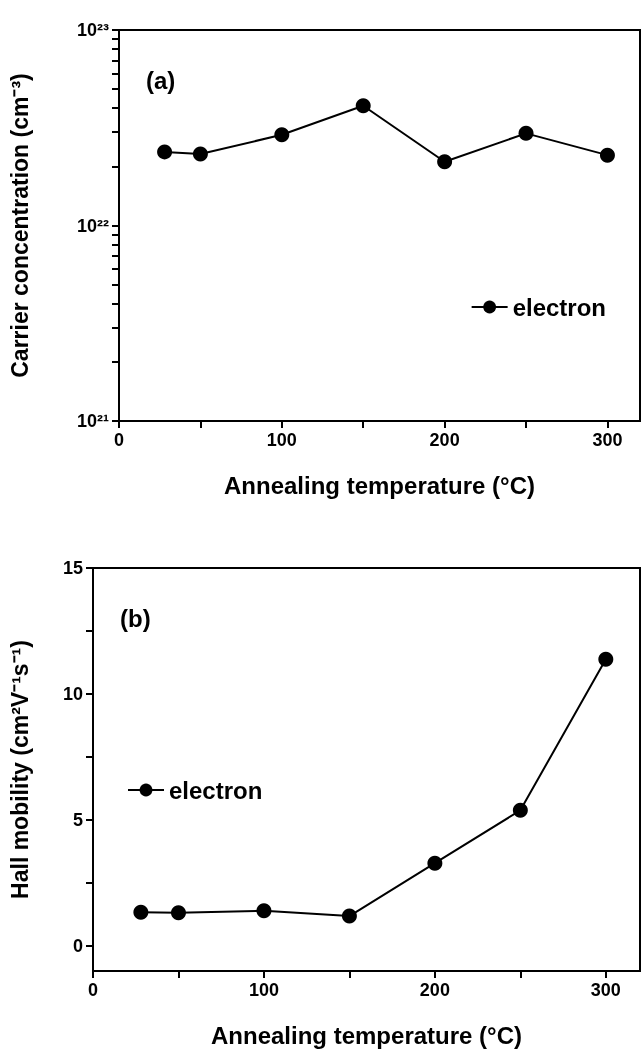 Image resolution: width=641 pixels, height=1053 pixels. Describe the element at coordinates (19, 769) in the screenshot. I see `y-axis-title: Hall mobility (cm²V⁻¹s⁻¹)` at that location.